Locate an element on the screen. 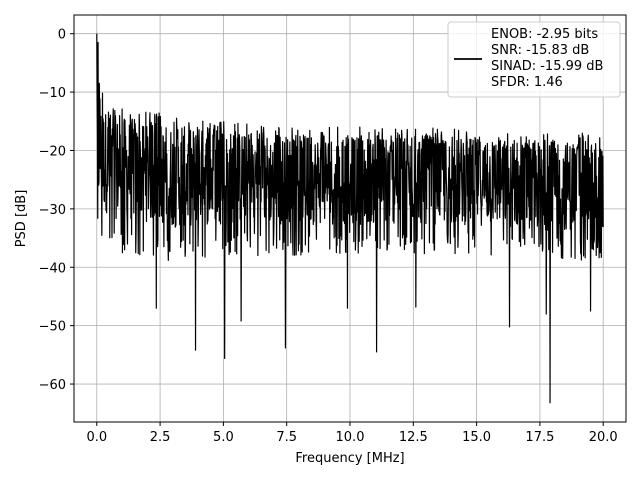  x-tick-label: 10.0 is located at coordinates (350, 437).